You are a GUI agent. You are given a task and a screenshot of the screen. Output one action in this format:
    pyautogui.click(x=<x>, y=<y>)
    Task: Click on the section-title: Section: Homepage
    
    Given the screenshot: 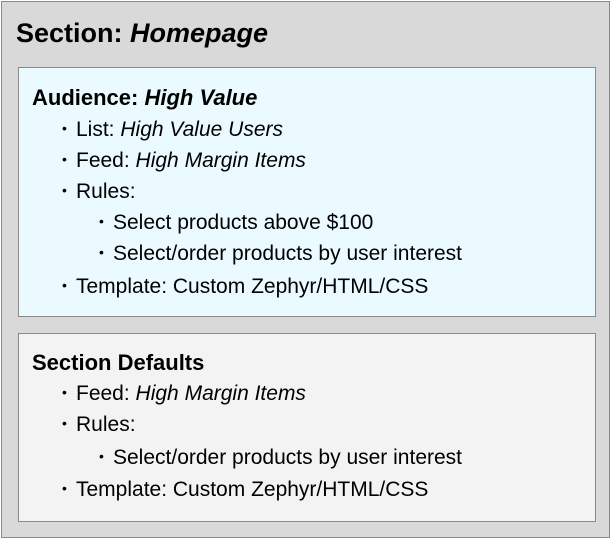 What is the action you would take?
    pyautogui.click(x=142, y=33)
    